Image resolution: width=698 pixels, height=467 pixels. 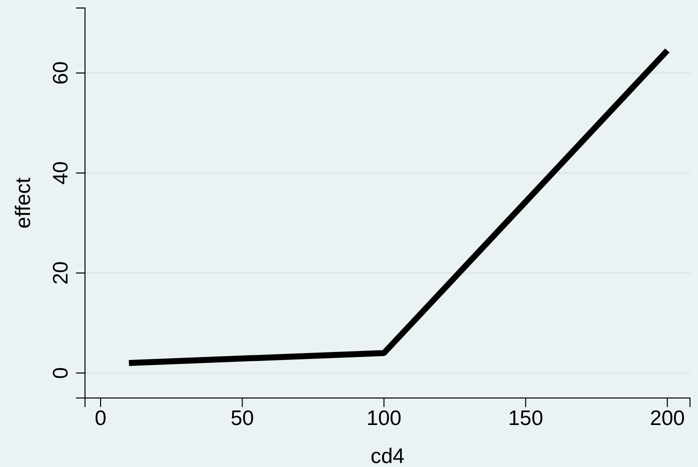 What do you see at coordinates (384, 418) in the screenshot?
I see `x-tick-label: 100` at bounding box center [384, 418].